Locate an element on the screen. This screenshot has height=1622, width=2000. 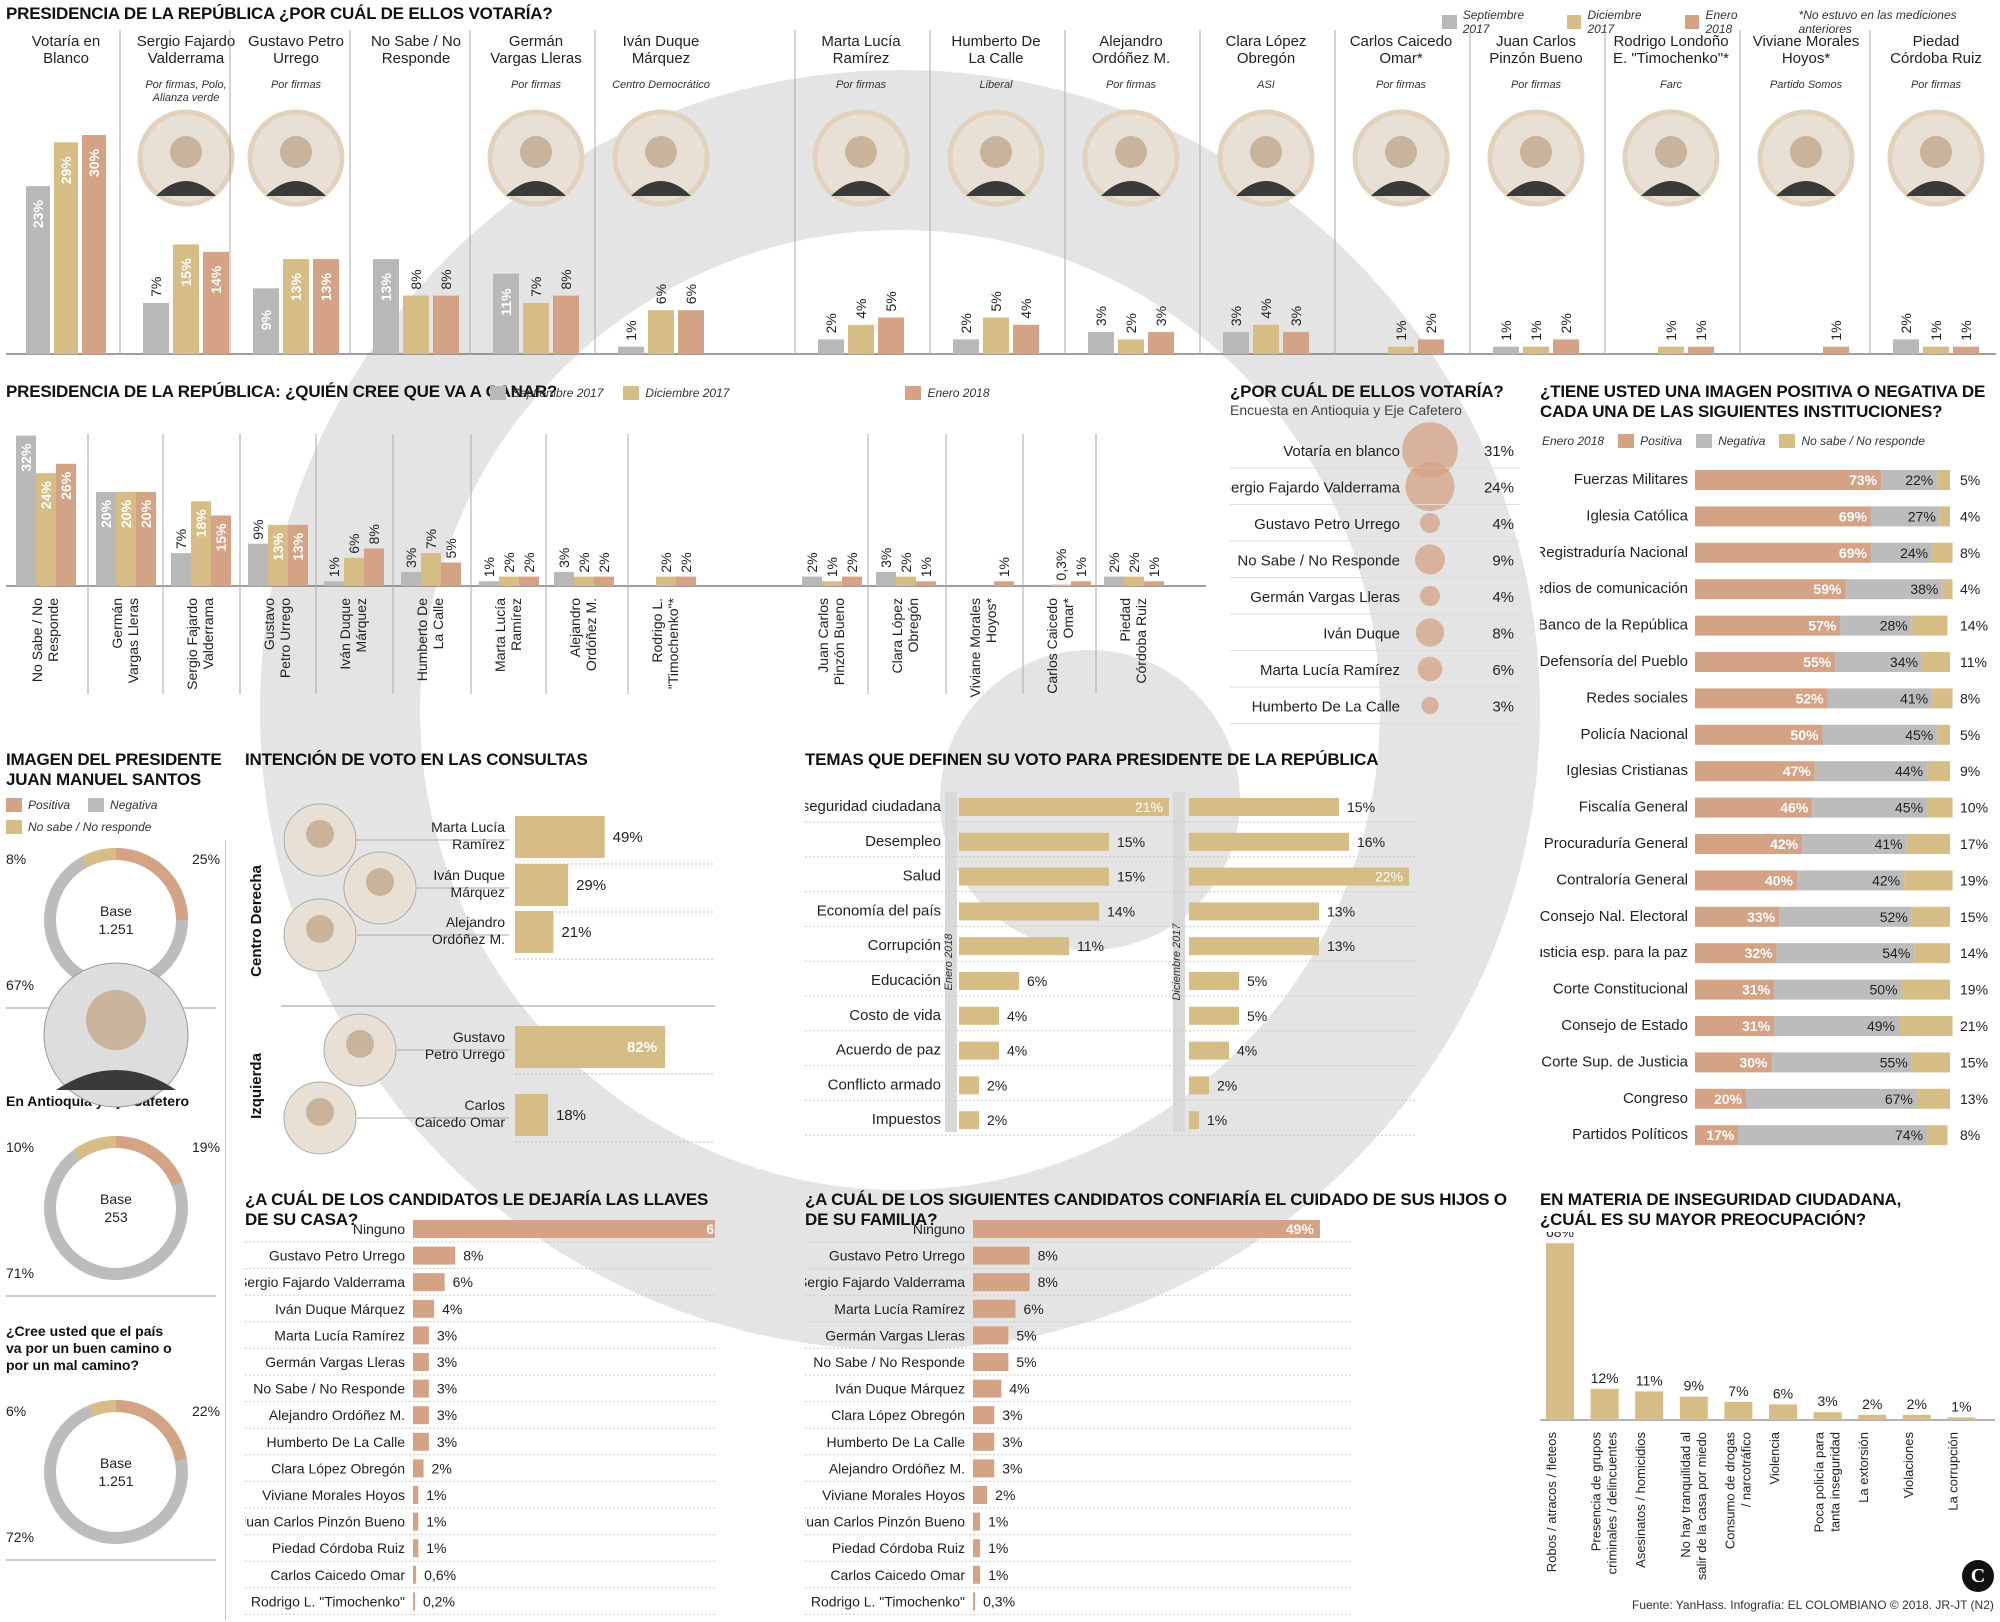
category-label: Asesinatos / homicidios is located at coordinates (1640, 1500).